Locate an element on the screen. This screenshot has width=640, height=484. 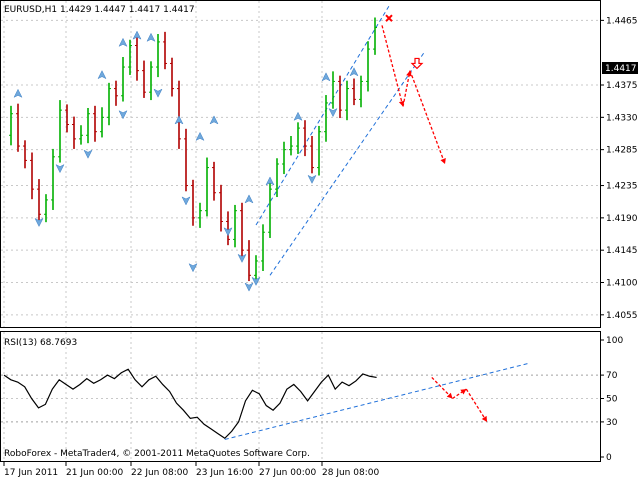
price-tick-label: 1.4145 is located at coordinates (622, 251).